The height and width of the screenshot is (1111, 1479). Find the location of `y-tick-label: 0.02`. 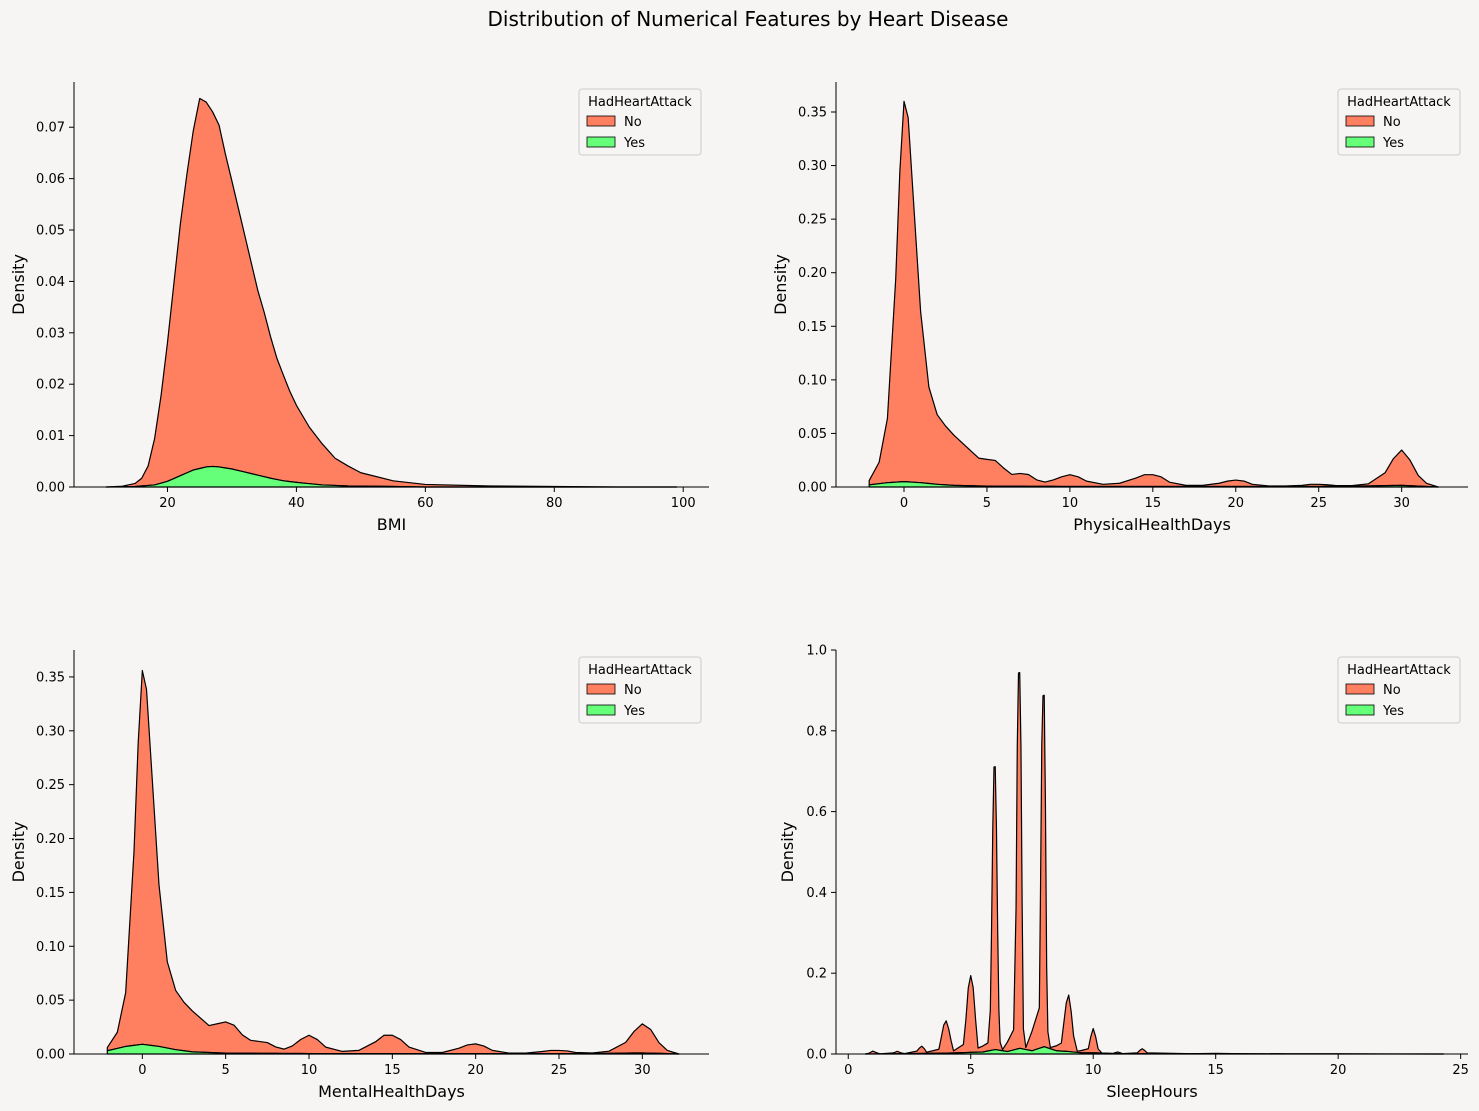

y-tick-label: 0.02 is located at coordinates (50, 385).